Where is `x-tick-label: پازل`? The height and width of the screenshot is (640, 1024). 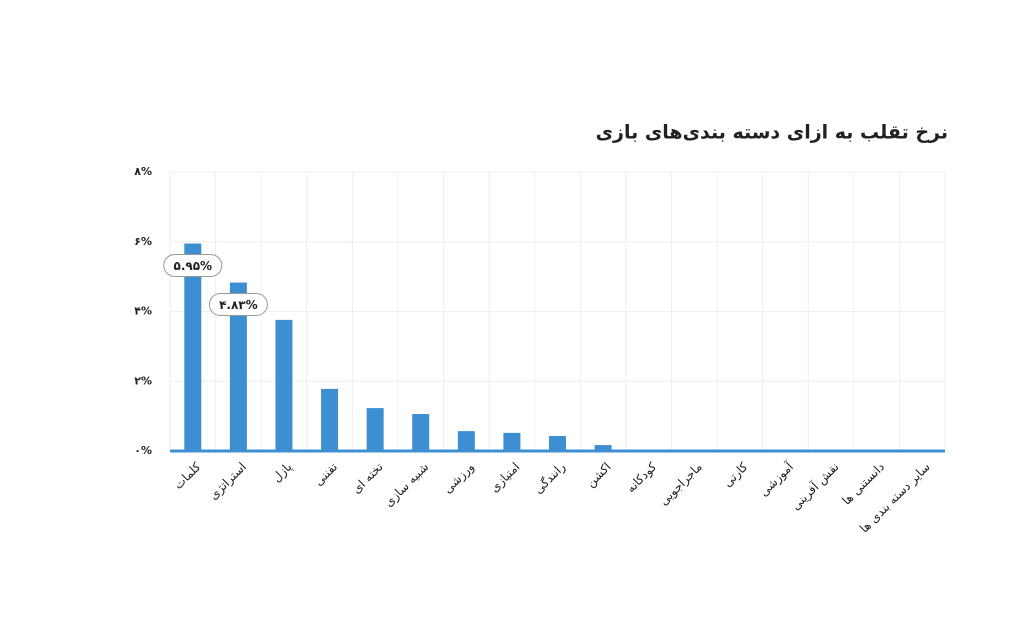 x-tick-label: پازل is located at coordinates (282, 473).